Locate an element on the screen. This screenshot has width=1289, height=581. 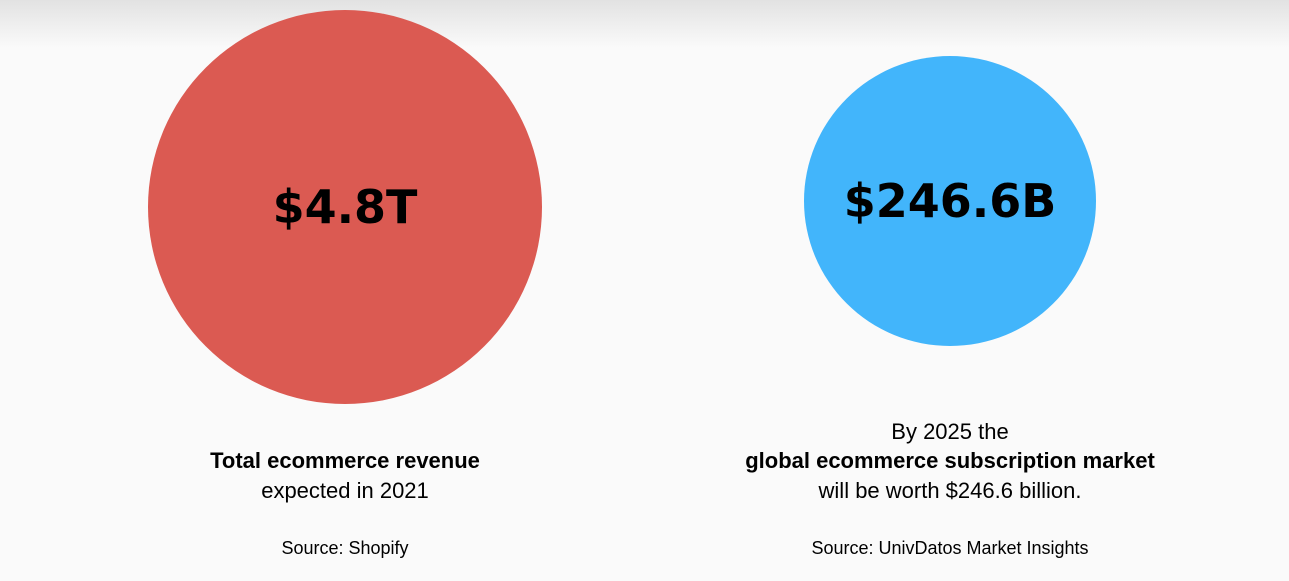
caption-line: global ecommerce subscription market is located at coordinates (950, 460).